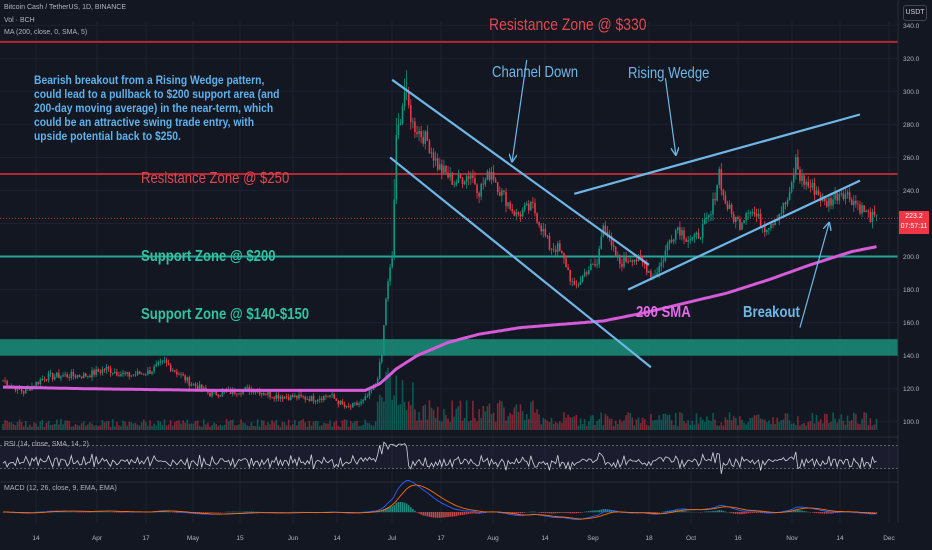 The width and height of the screenshot is (932, 550). Describe the element at coordinates (911, 92) in the screenshot. I see `y-tick-label: 300.0` at that location.